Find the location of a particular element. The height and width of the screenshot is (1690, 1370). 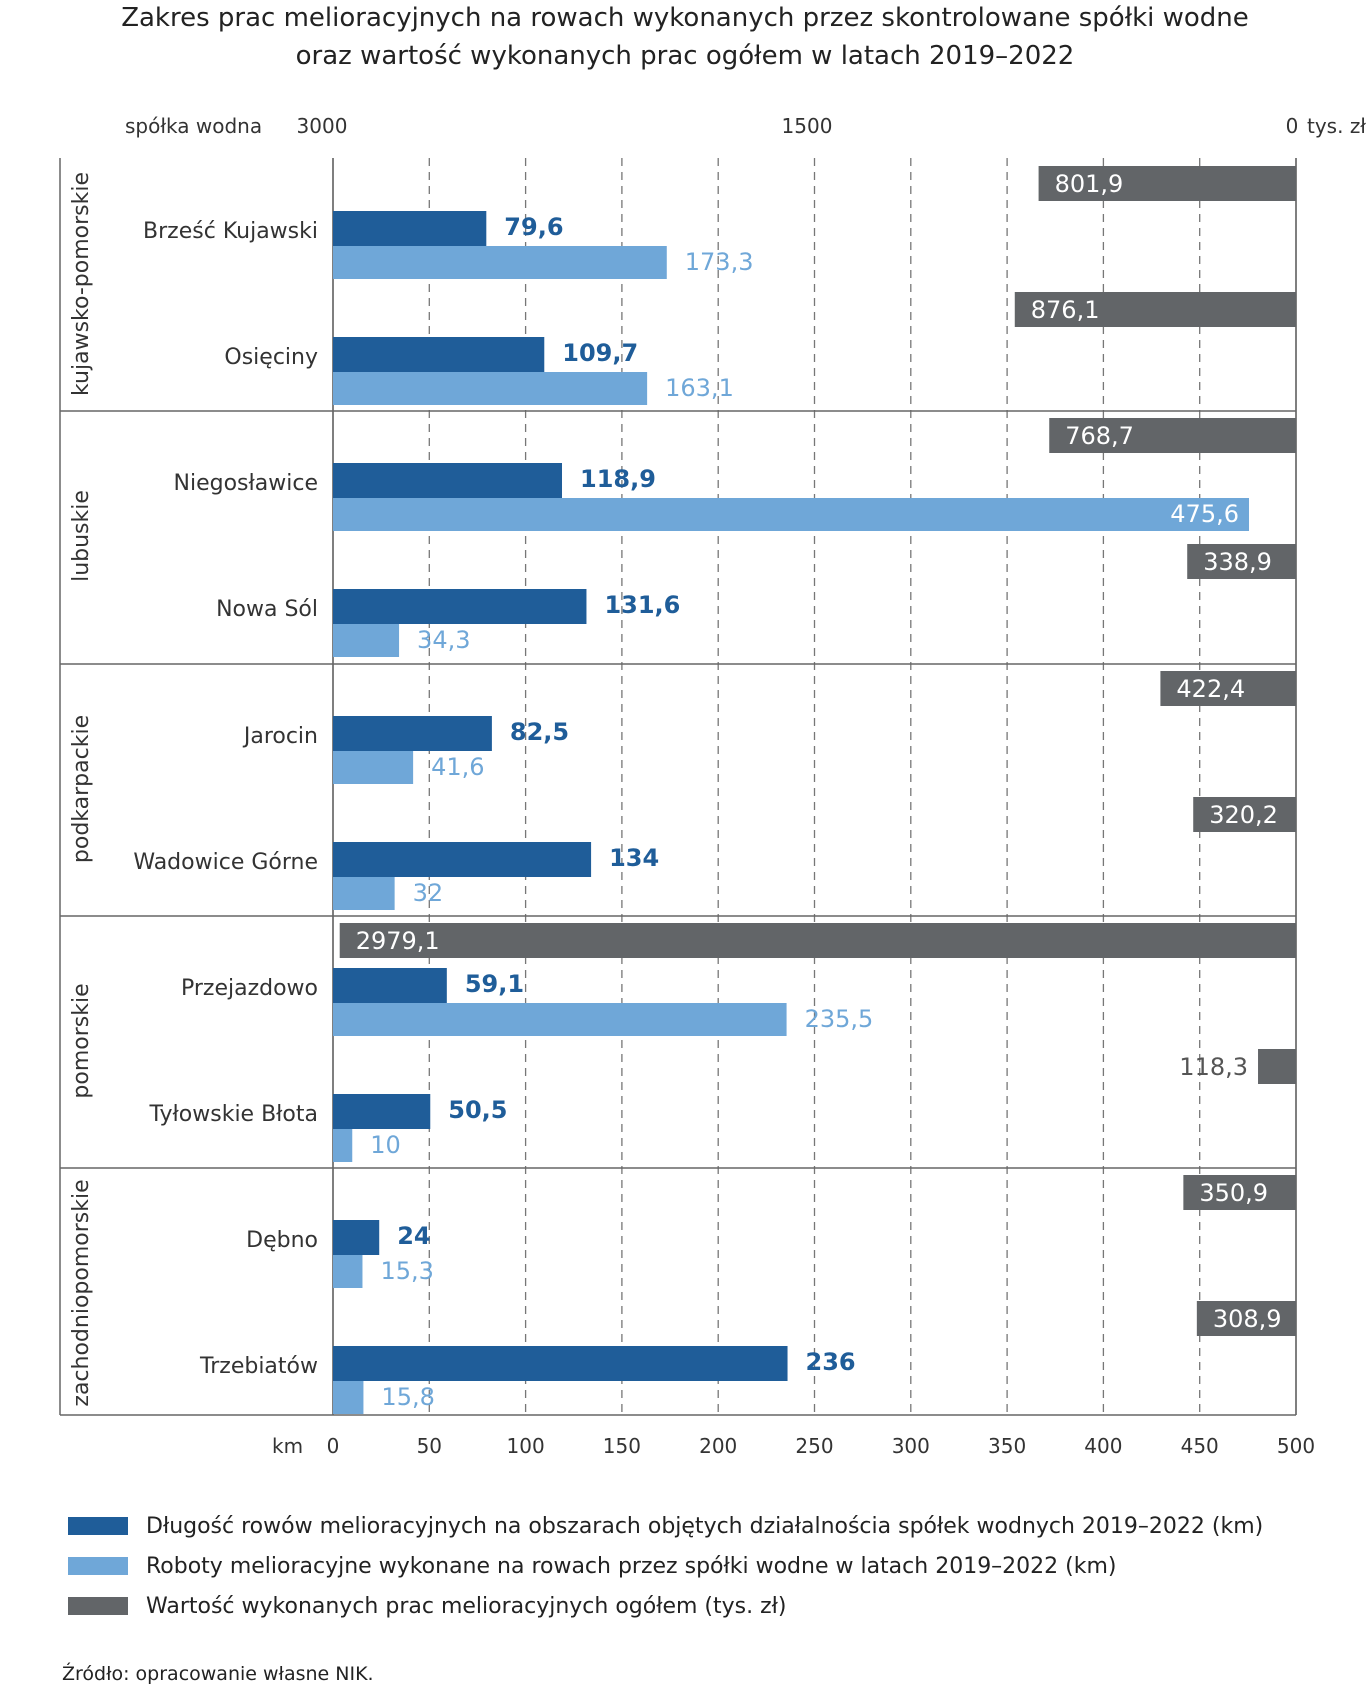

source-note: Źródło: opracowanie własne NIK. is located at coordinates (218, 1673).